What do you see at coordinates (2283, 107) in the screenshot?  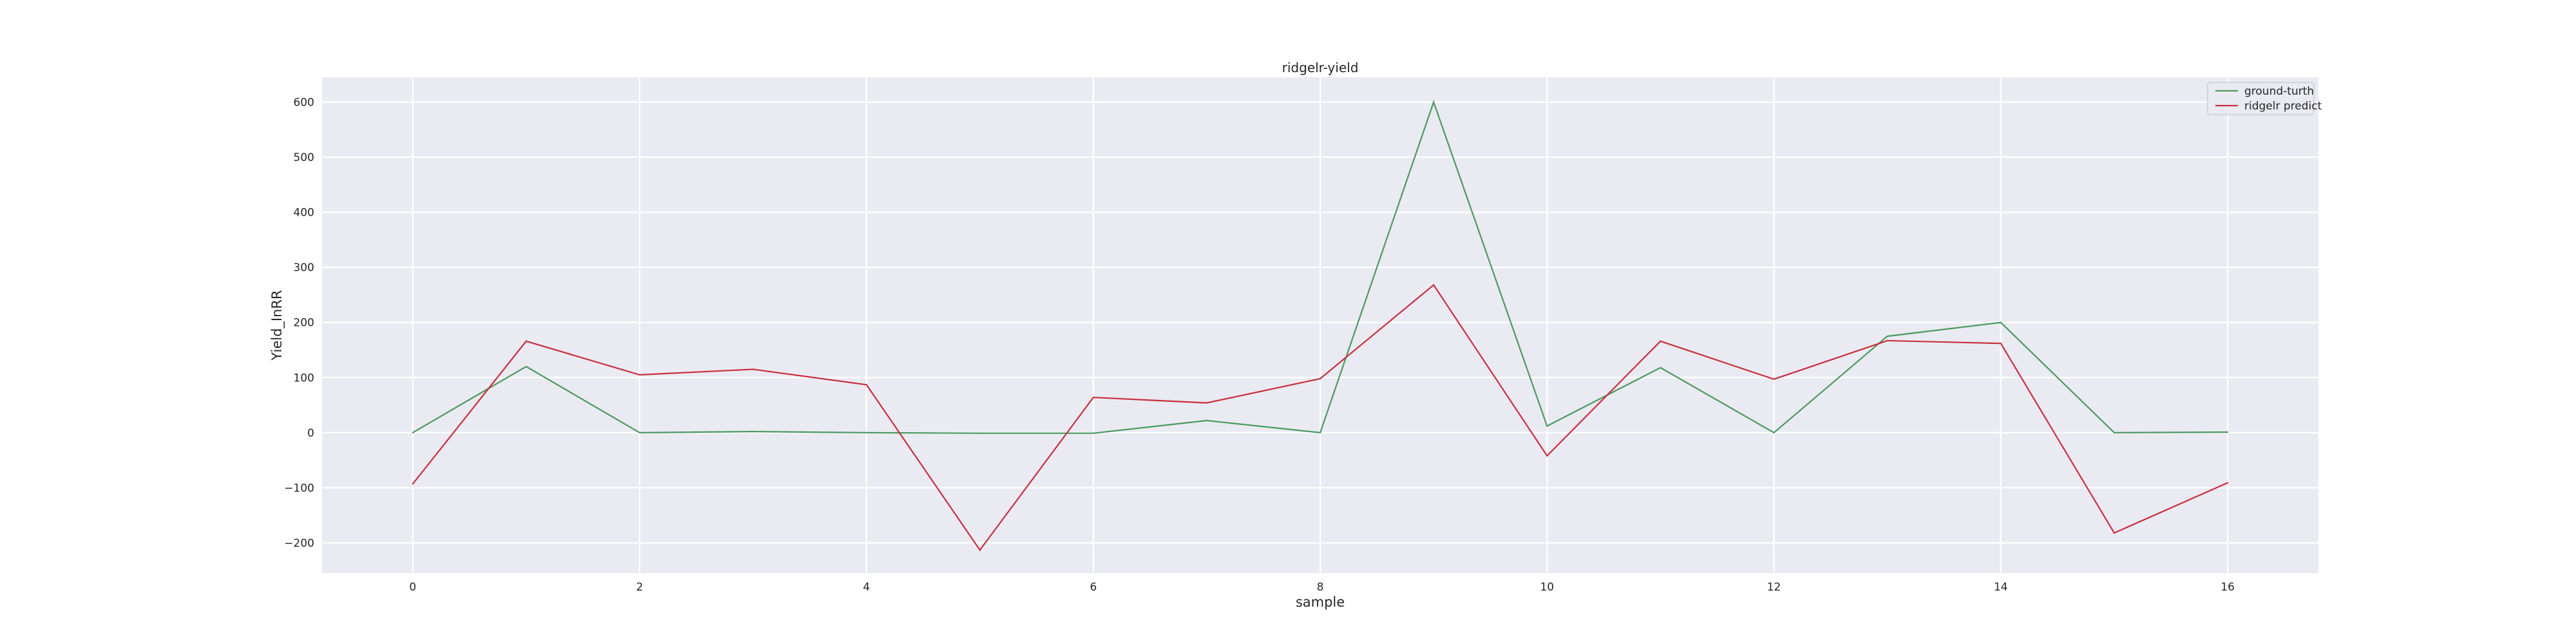 I see `legend-label-ridgelr-predict: ridgelr predict` at bounding box center [2283, 107].